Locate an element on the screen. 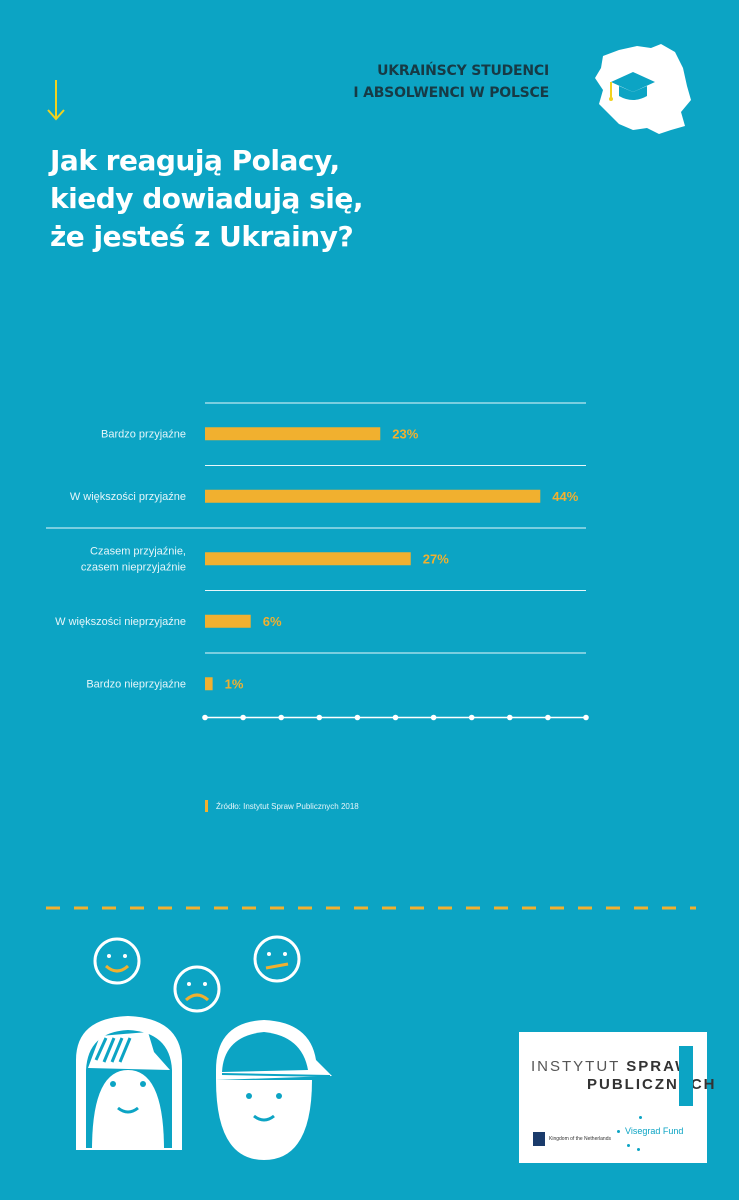  badge-title: UKRAIŃSCY STUDENCI I ABSOLWENCI W POLSCE is located at coordinates (451, 82).